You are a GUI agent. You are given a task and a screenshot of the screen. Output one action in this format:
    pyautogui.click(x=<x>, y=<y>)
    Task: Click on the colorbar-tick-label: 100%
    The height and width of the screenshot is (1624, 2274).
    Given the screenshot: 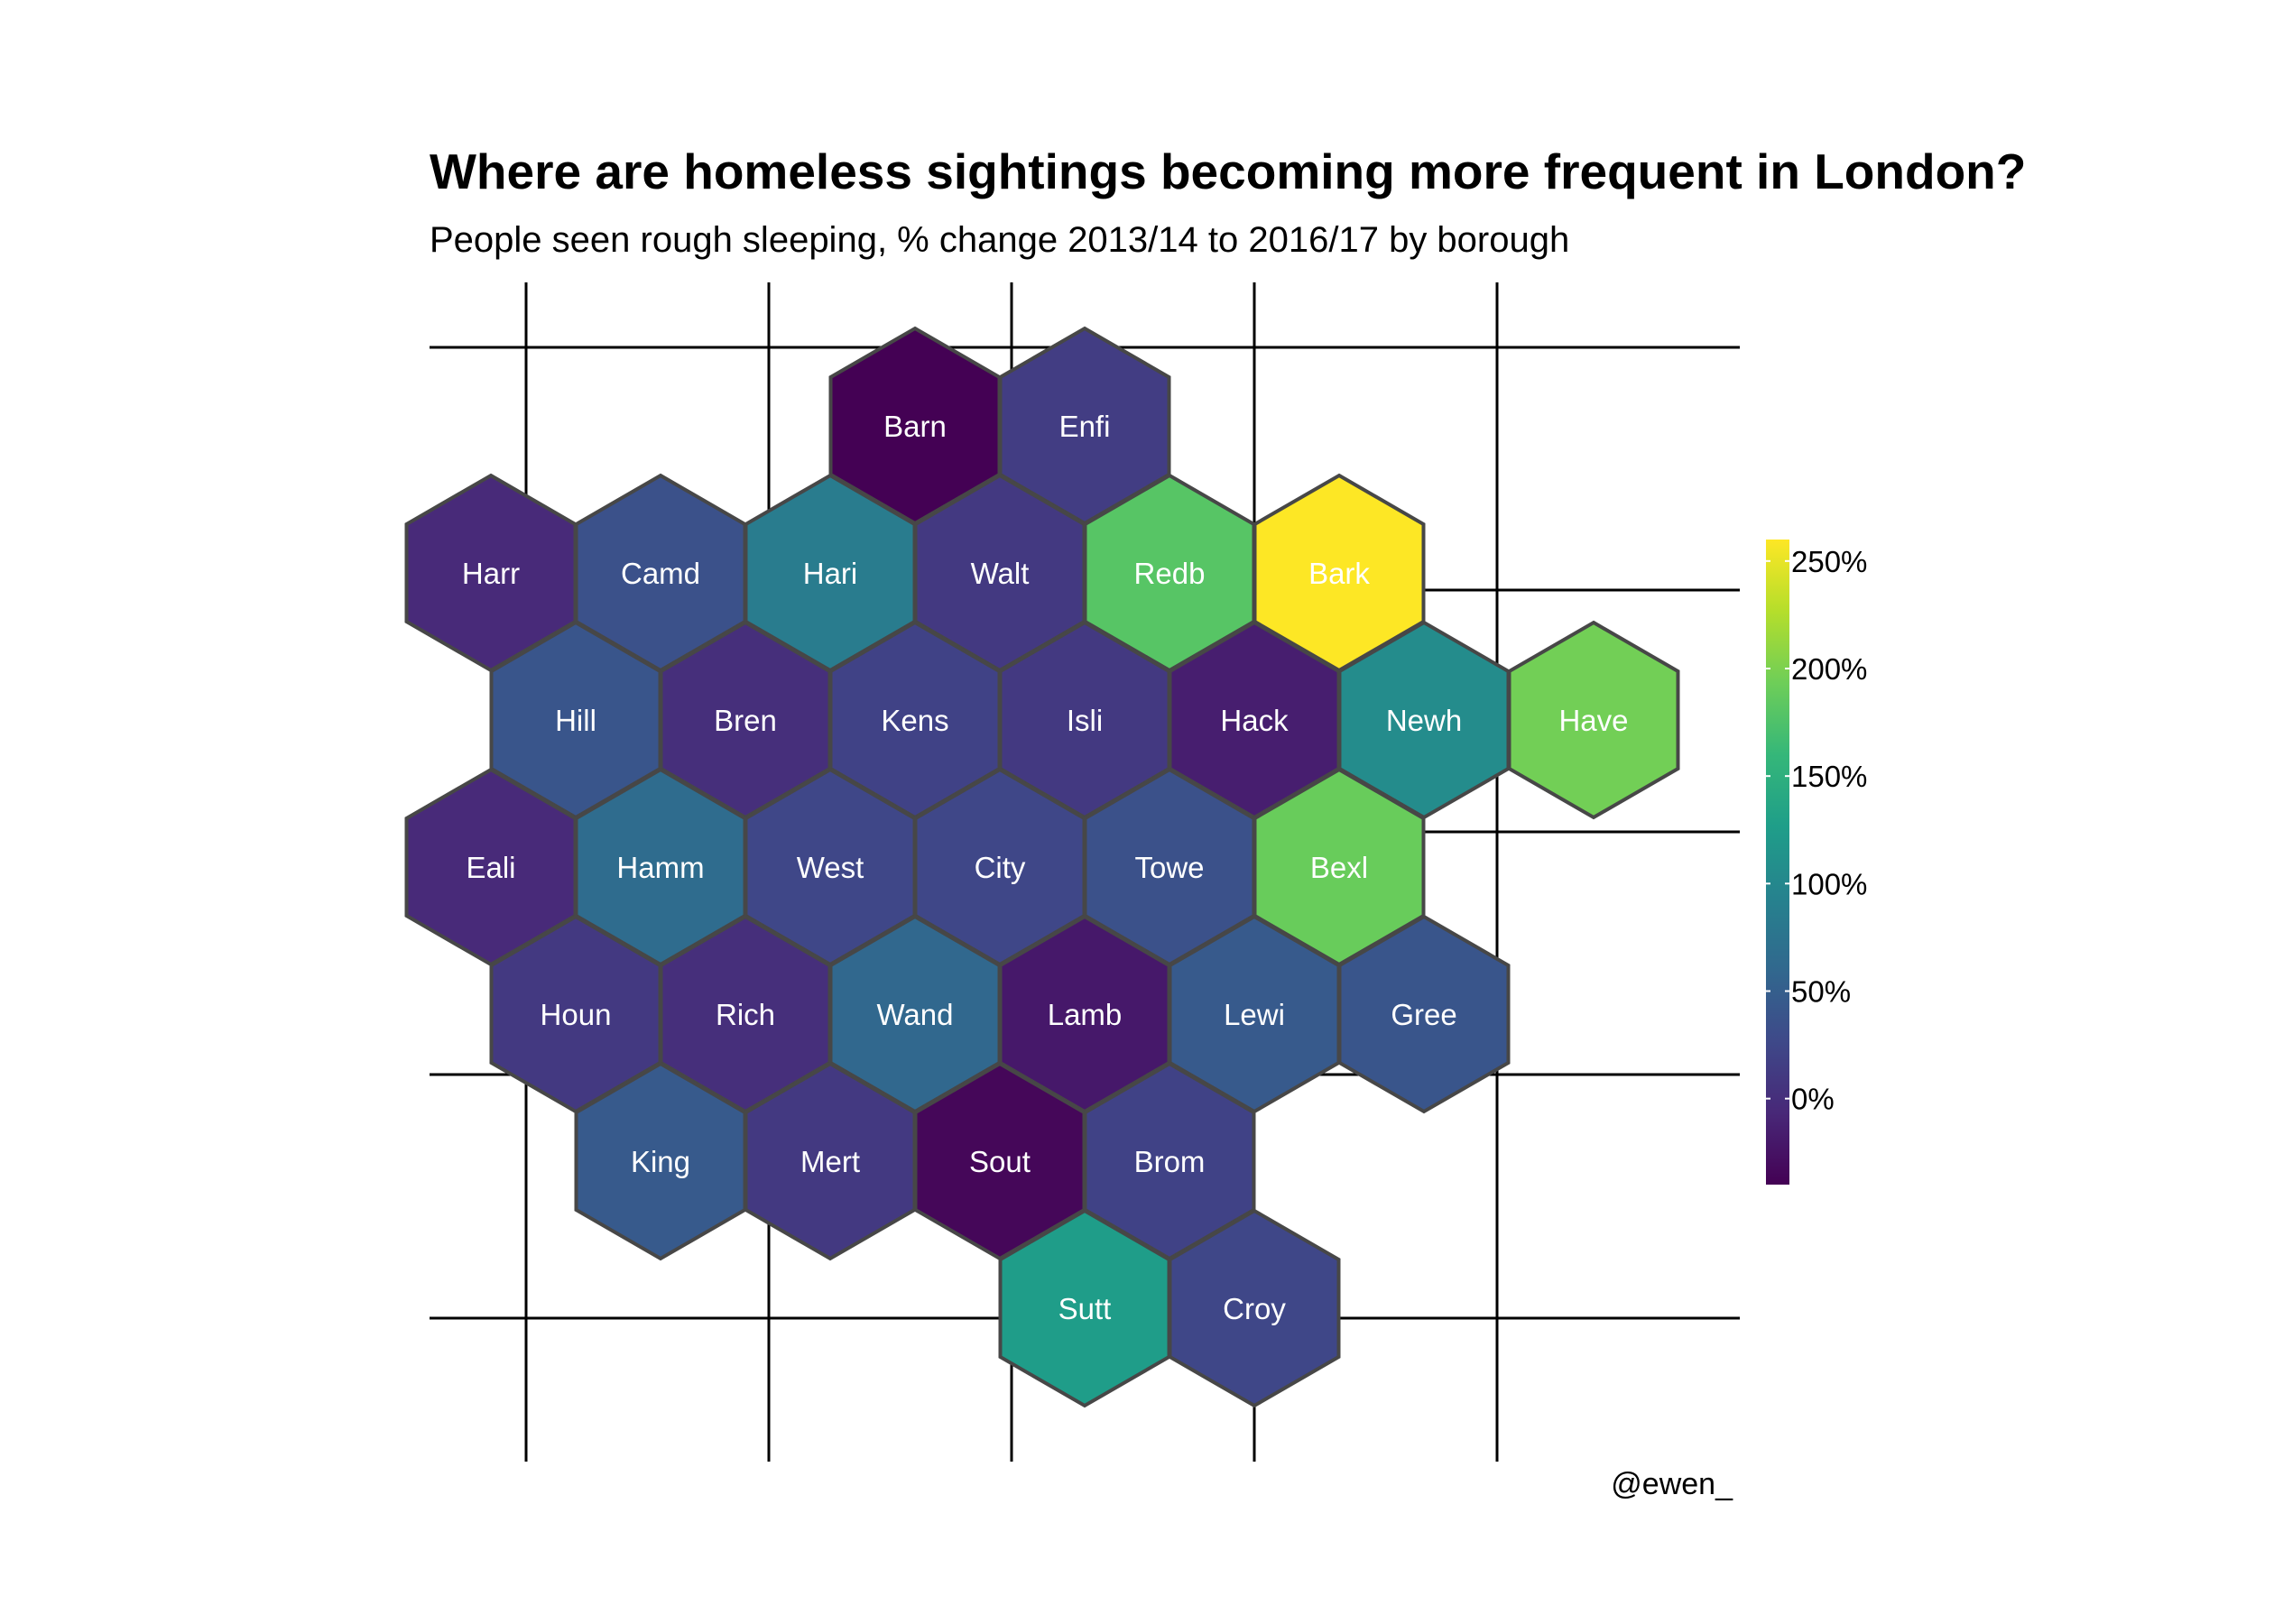 What is the action you would take?
    pyautogui.click(x=1829, y=884)
    